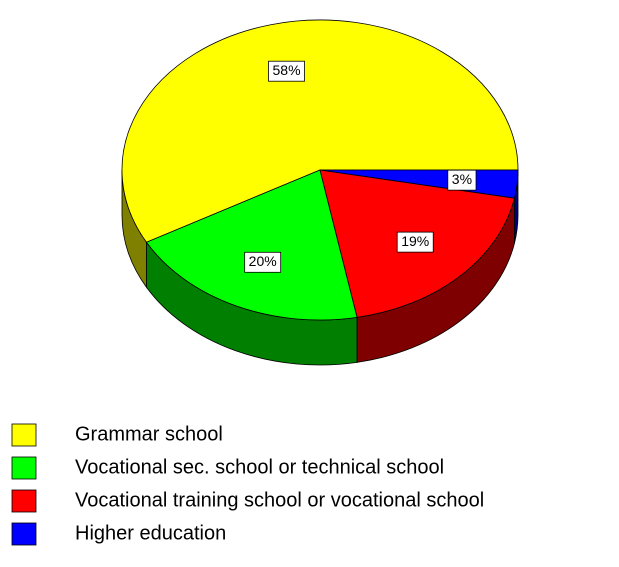 The image size is (619, 567). I want to click on pie-slice, so click(251, 245).